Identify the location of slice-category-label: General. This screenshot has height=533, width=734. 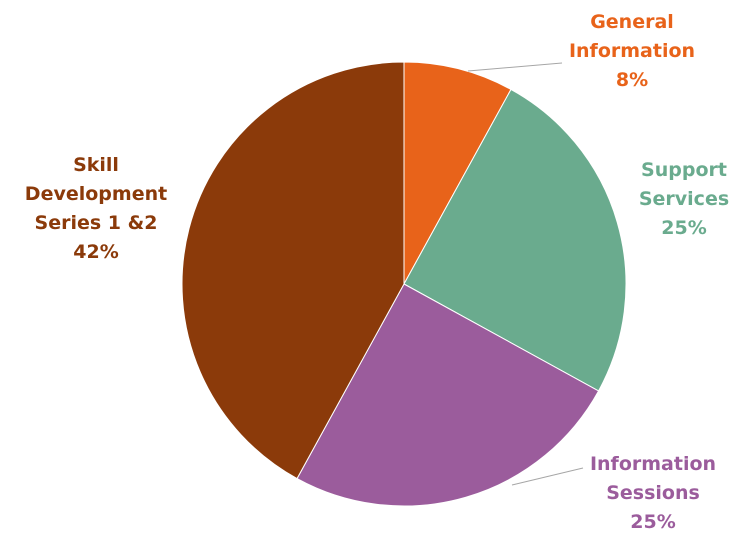
(632, 22).